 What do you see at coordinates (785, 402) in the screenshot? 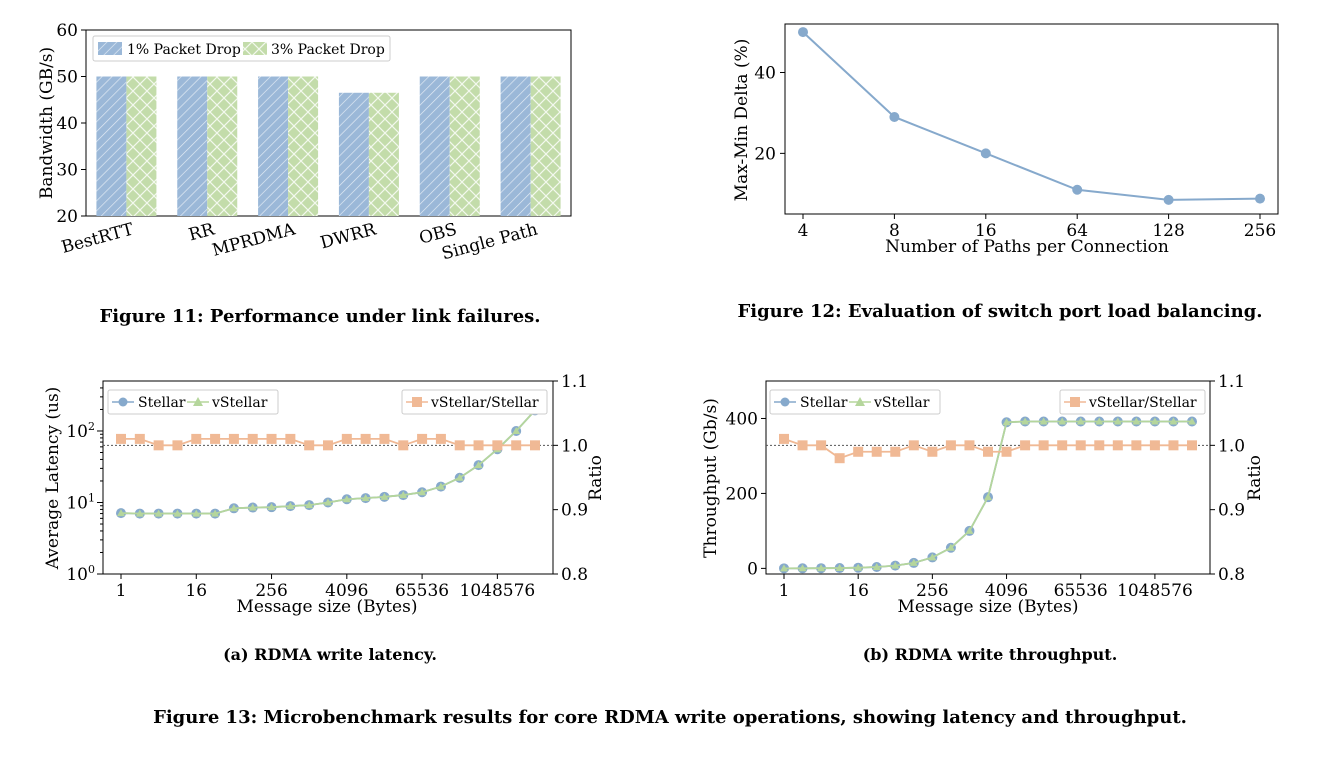
I see `fig13b-legend-stellar-marker` at bounding box center [785, 402].